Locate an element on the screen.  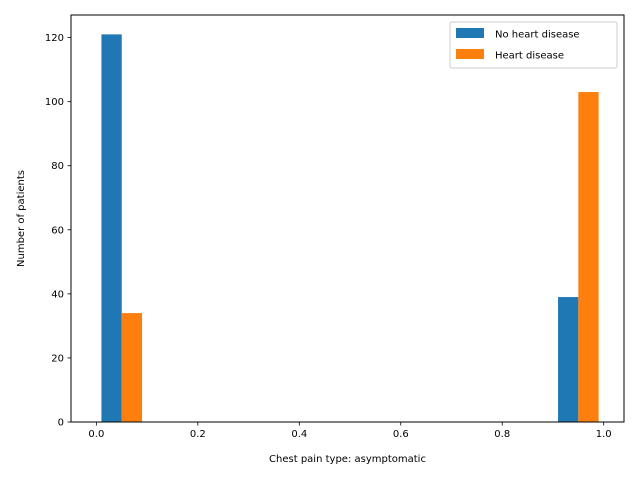
y-tick-label-3: 60 is located at coordinates (57, 230).